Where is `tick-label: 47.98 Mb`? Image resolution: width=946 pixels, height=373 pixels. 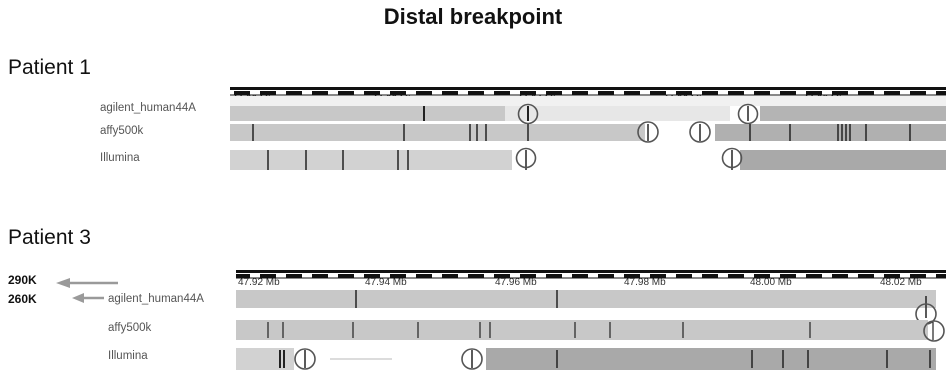 tick-label: 47.98 Mb is located at coordinates (645, 282).